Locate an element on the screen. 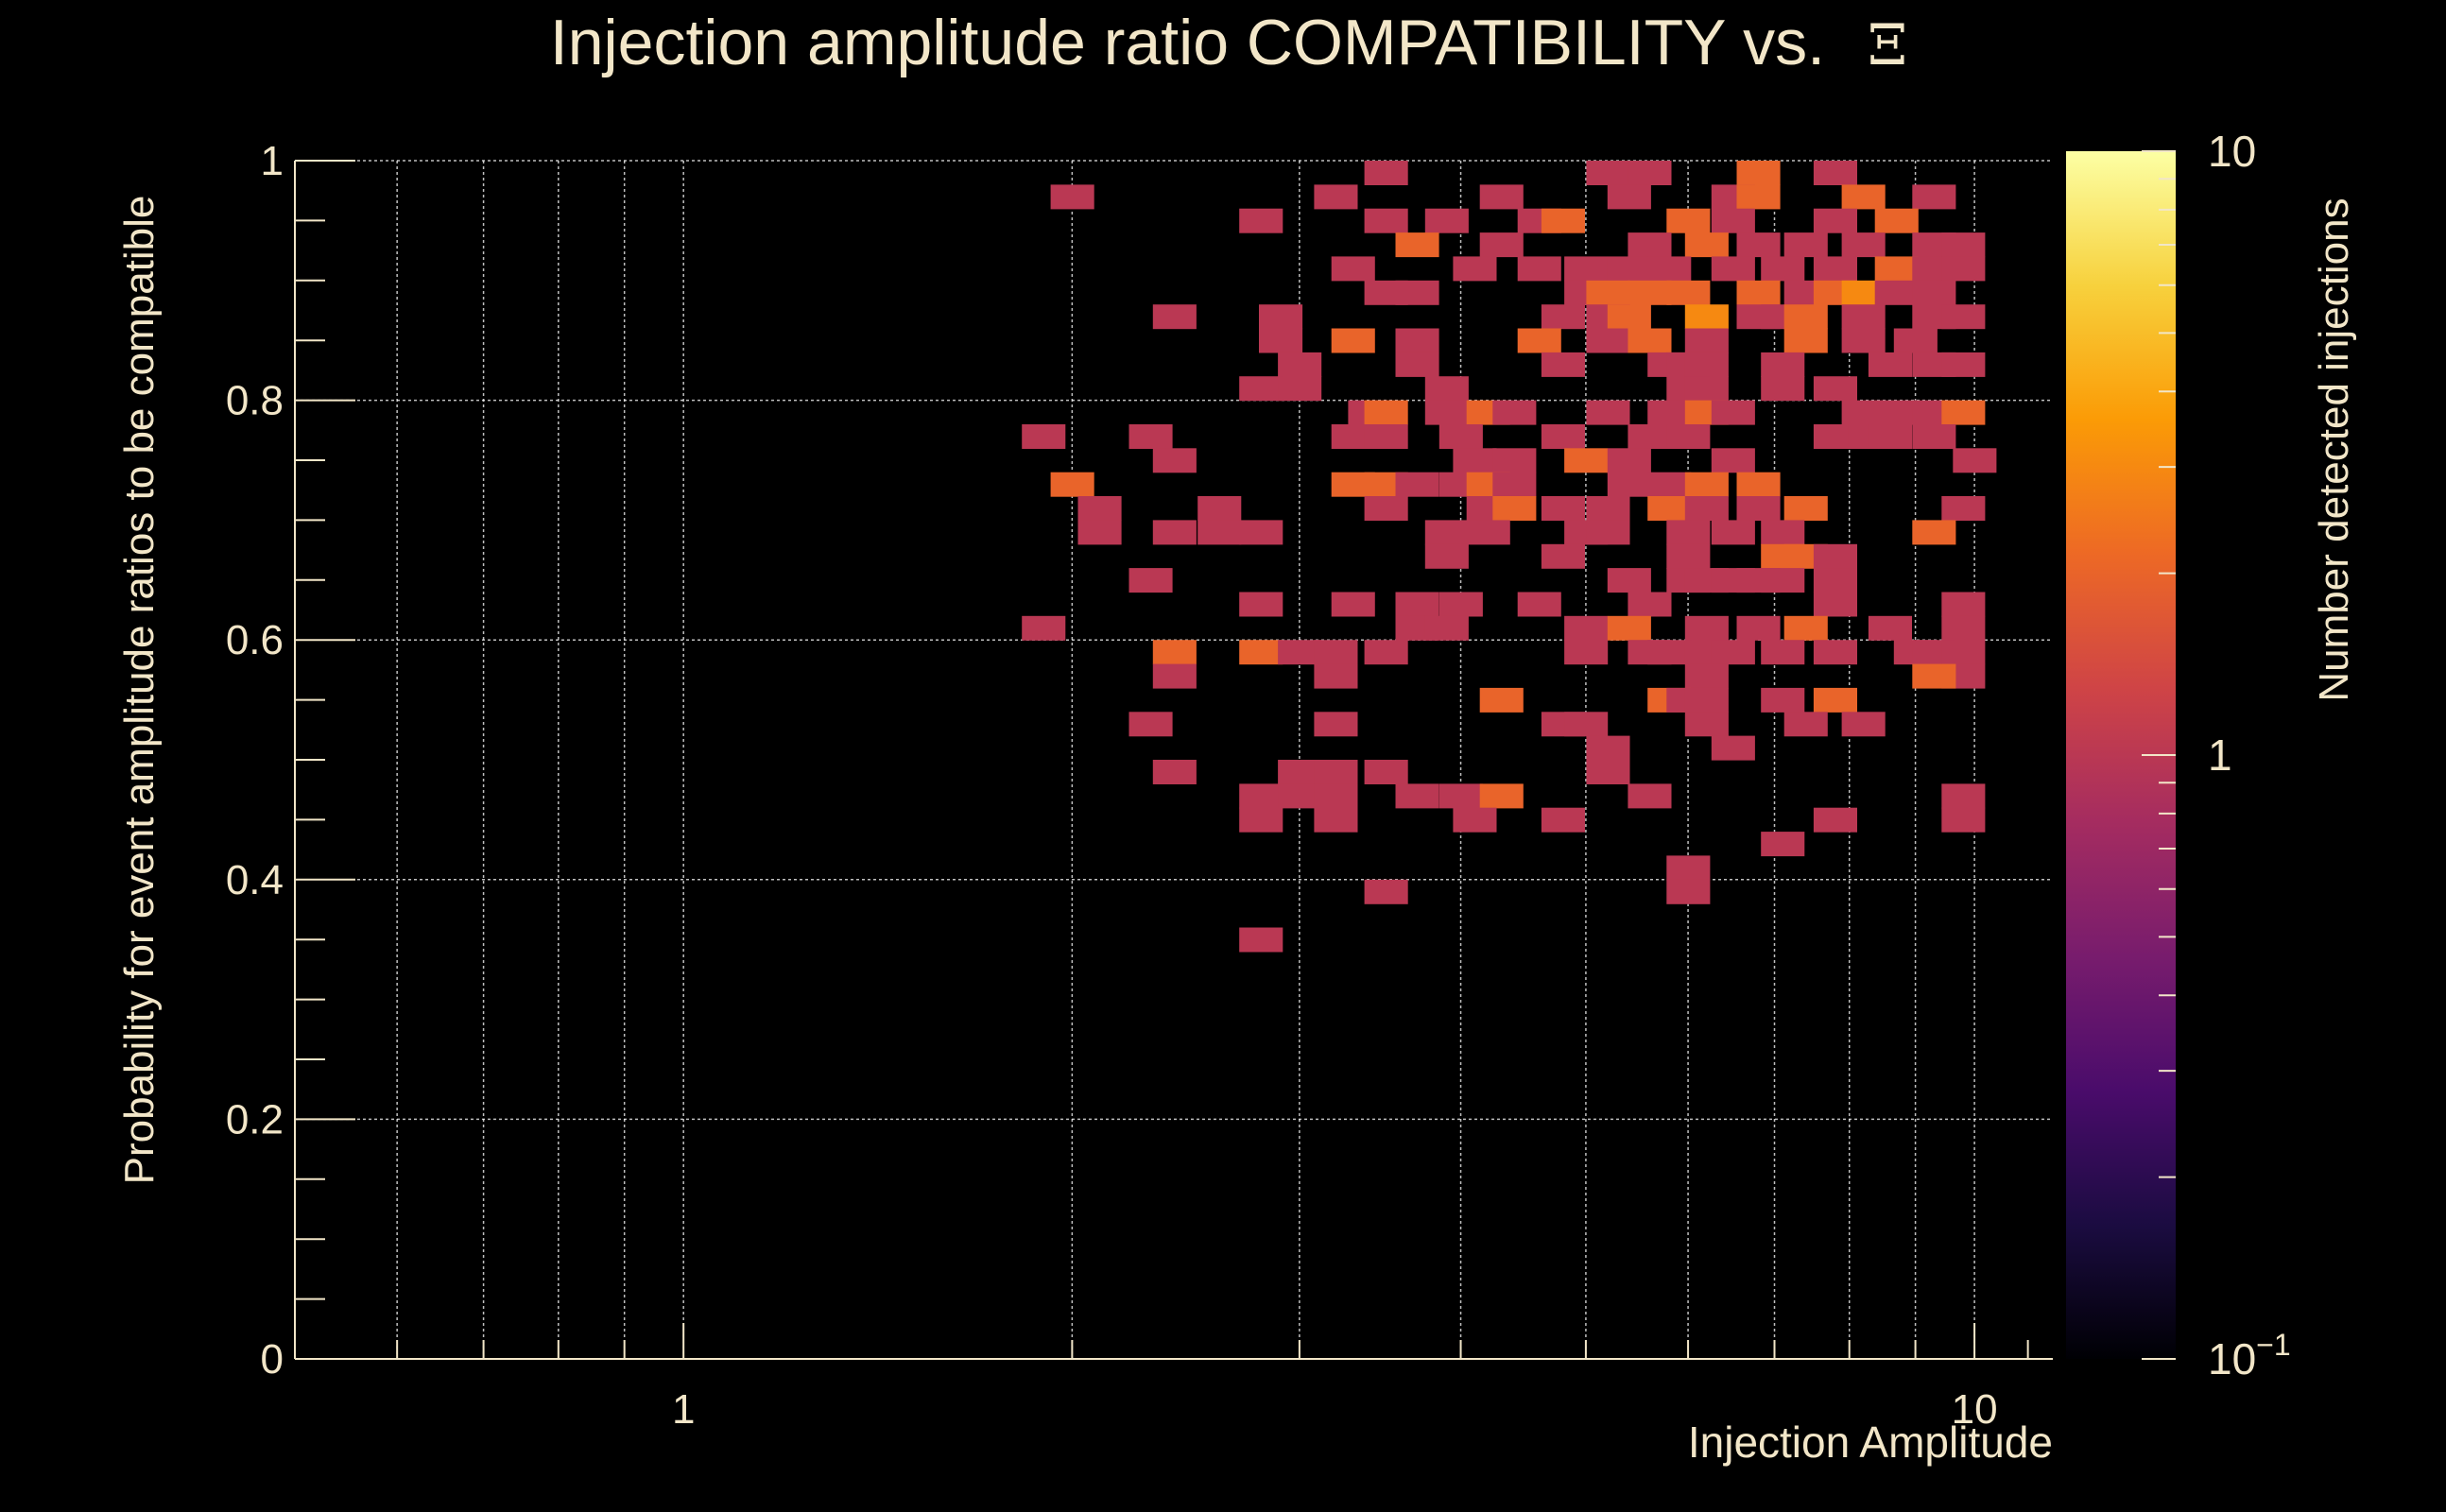  colorbar-tick-label: 10−1 is located at coordinates (2249, 1355).